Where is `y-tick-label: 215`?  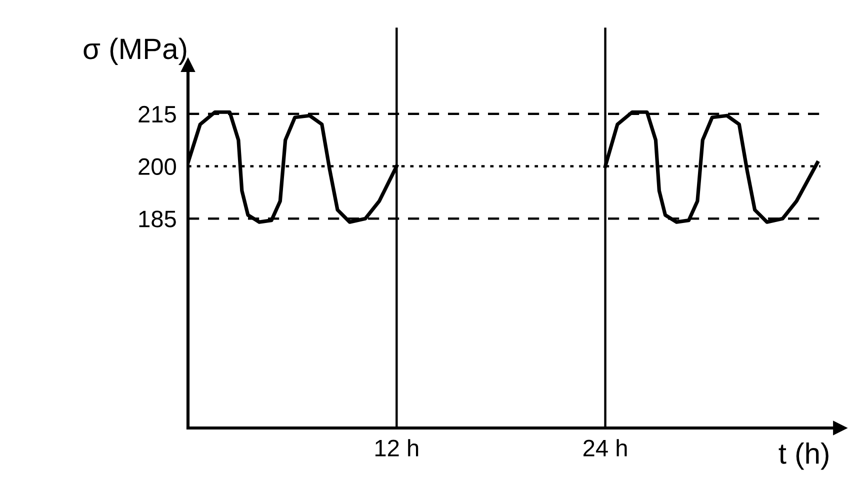
y-tick-label: 215 is located at coordinates (157, 114).